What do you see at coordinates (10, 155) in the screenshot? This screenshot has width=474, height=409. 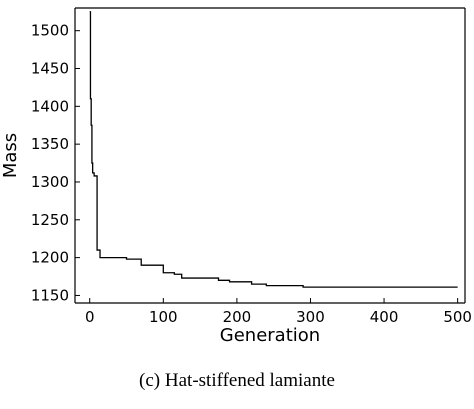 I see `y-axis-label: Mass` at bounding box center [10, 155].